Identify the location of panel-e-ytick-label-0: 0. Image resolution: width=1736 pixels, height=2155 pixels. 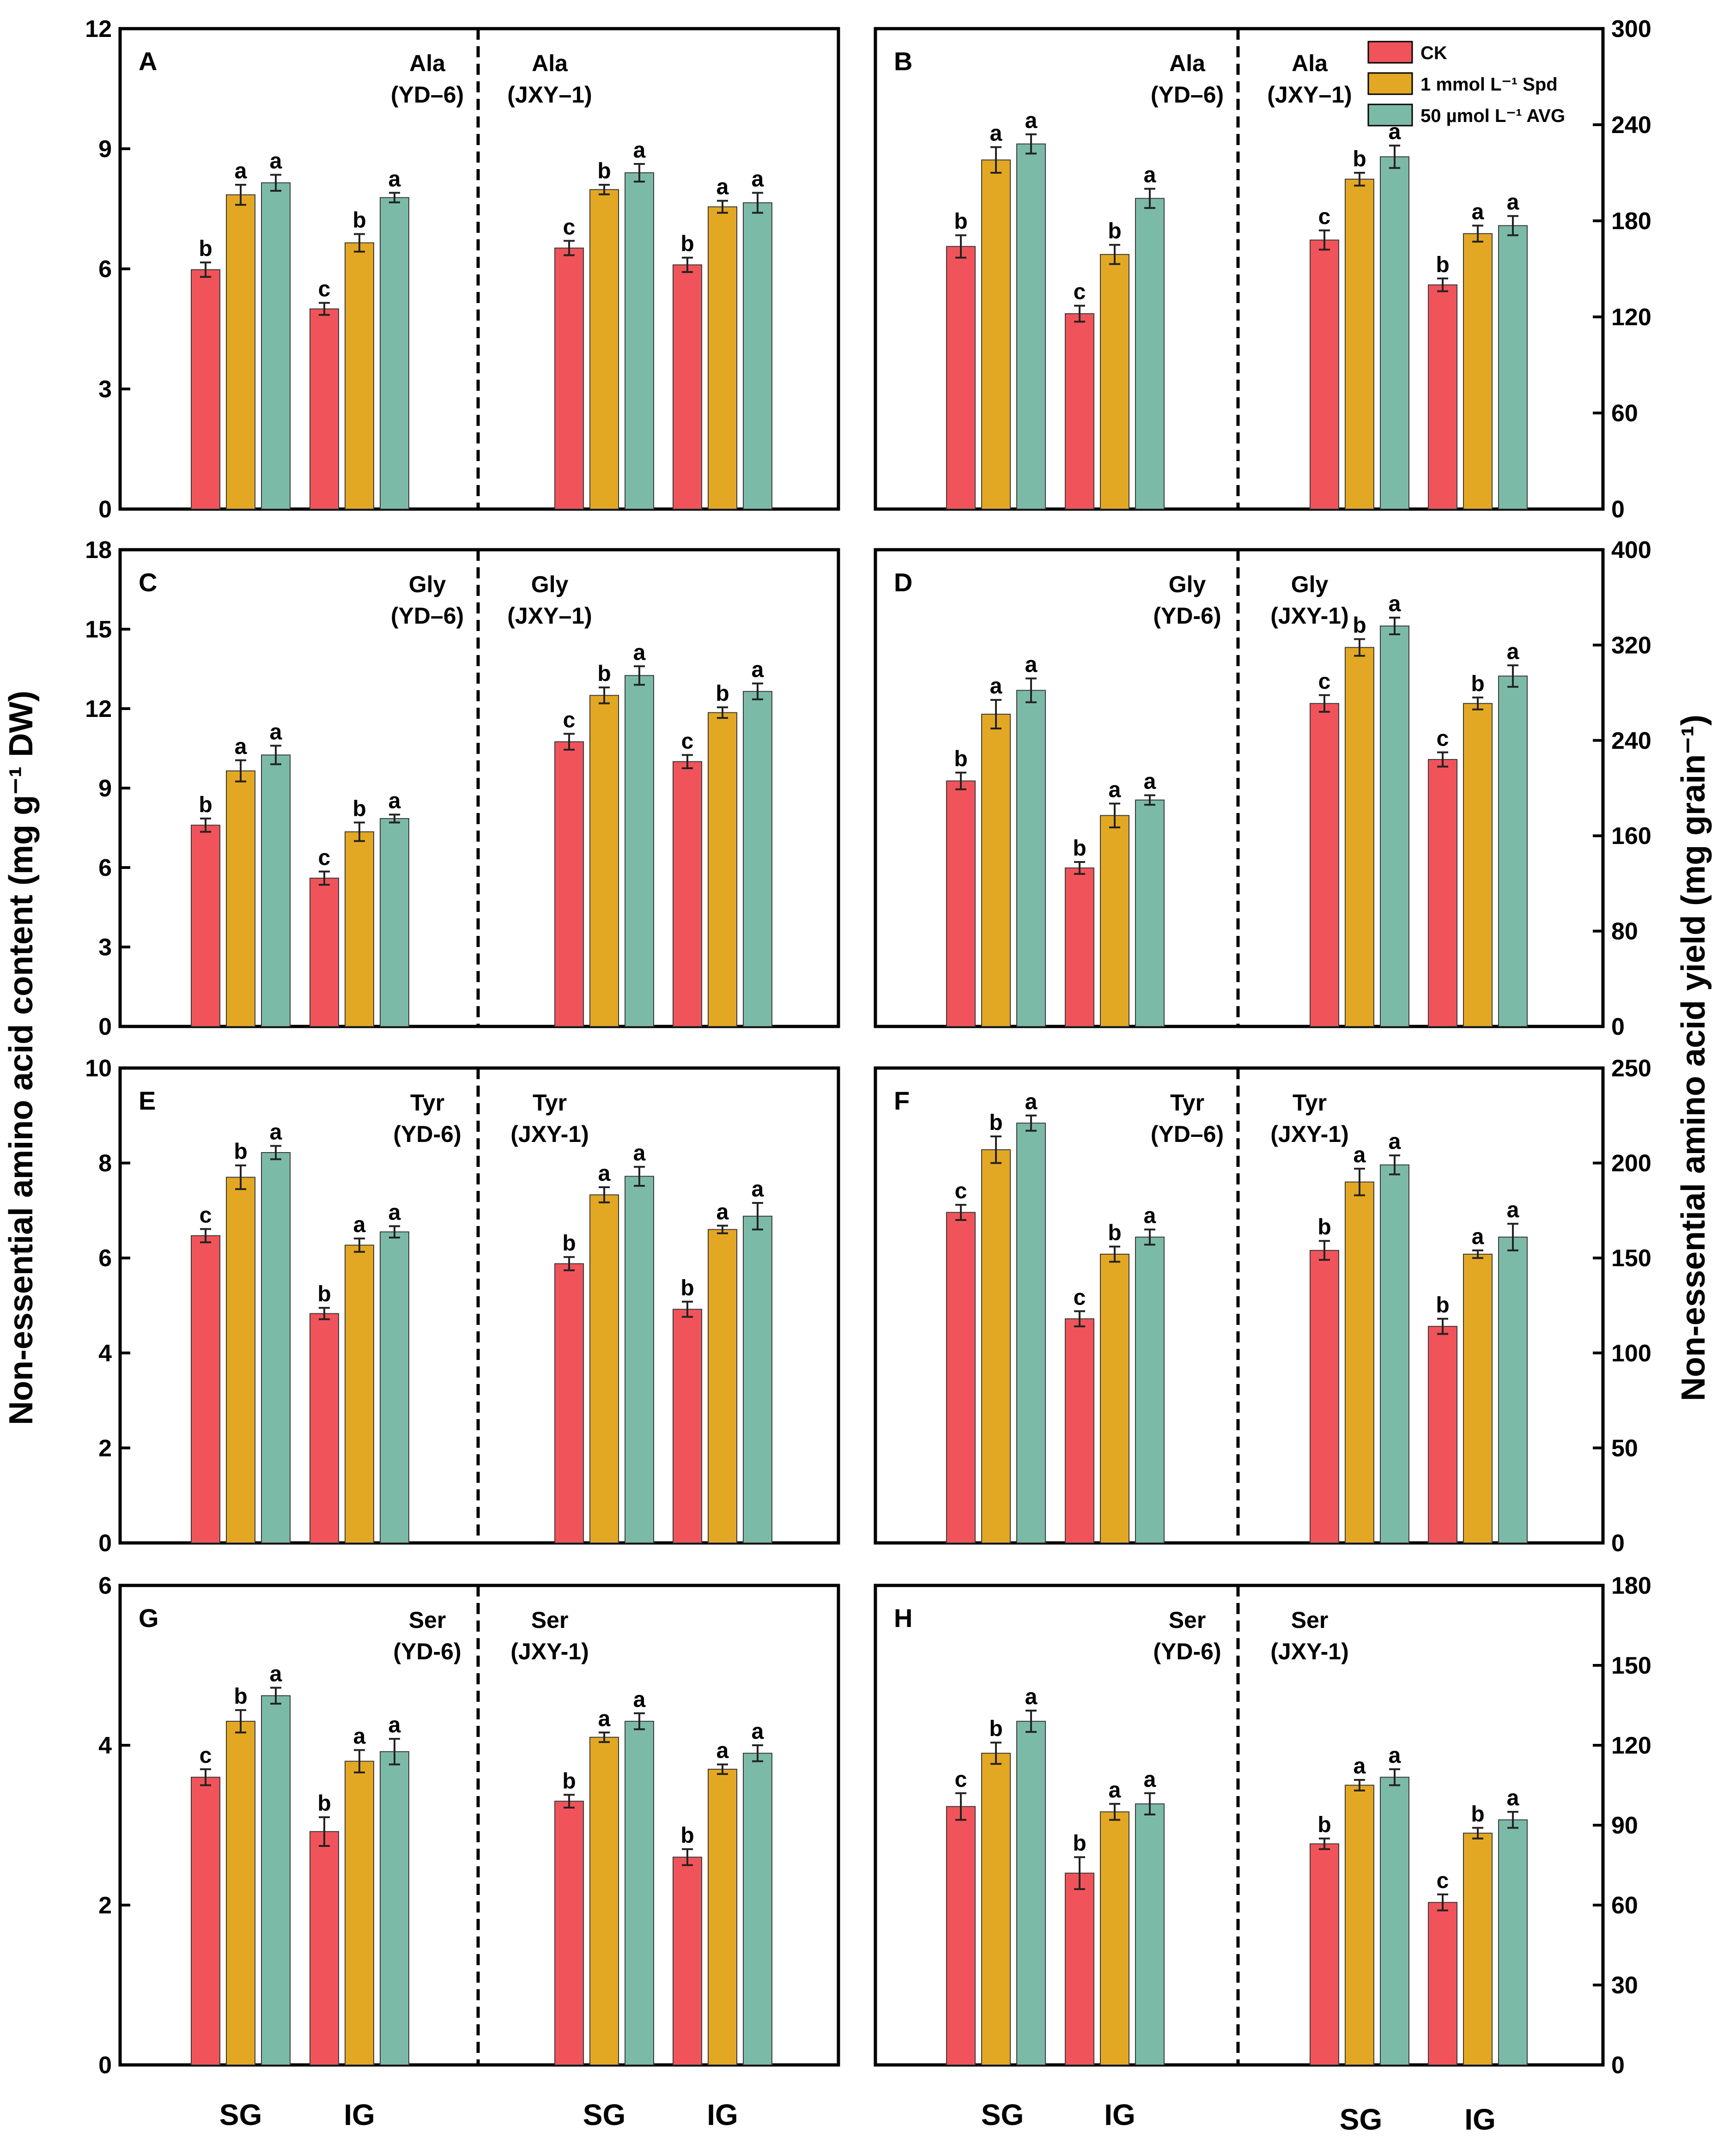
(105, 1543).